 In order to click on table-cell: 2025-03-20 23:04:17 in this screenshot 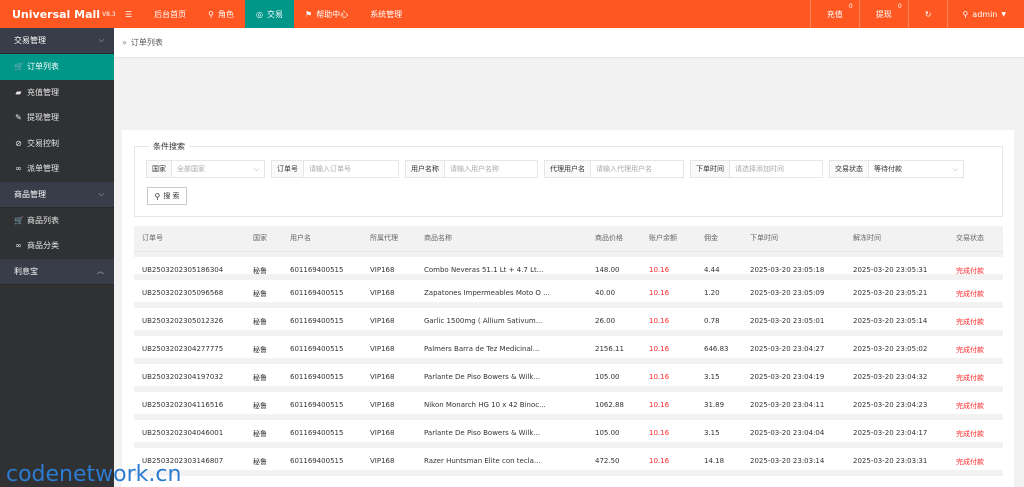, I will do `click(890, 433)`.